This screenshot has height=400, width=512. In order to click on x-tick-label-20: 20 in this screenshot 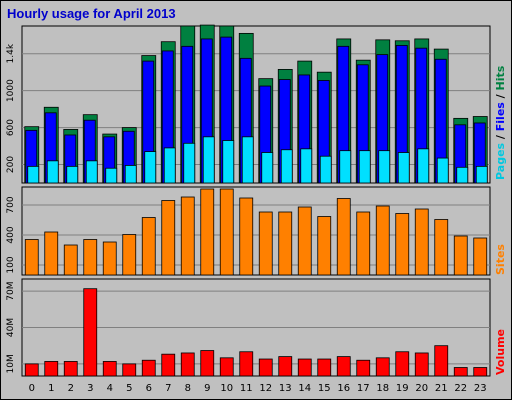, I will do `click(421, 388)`.